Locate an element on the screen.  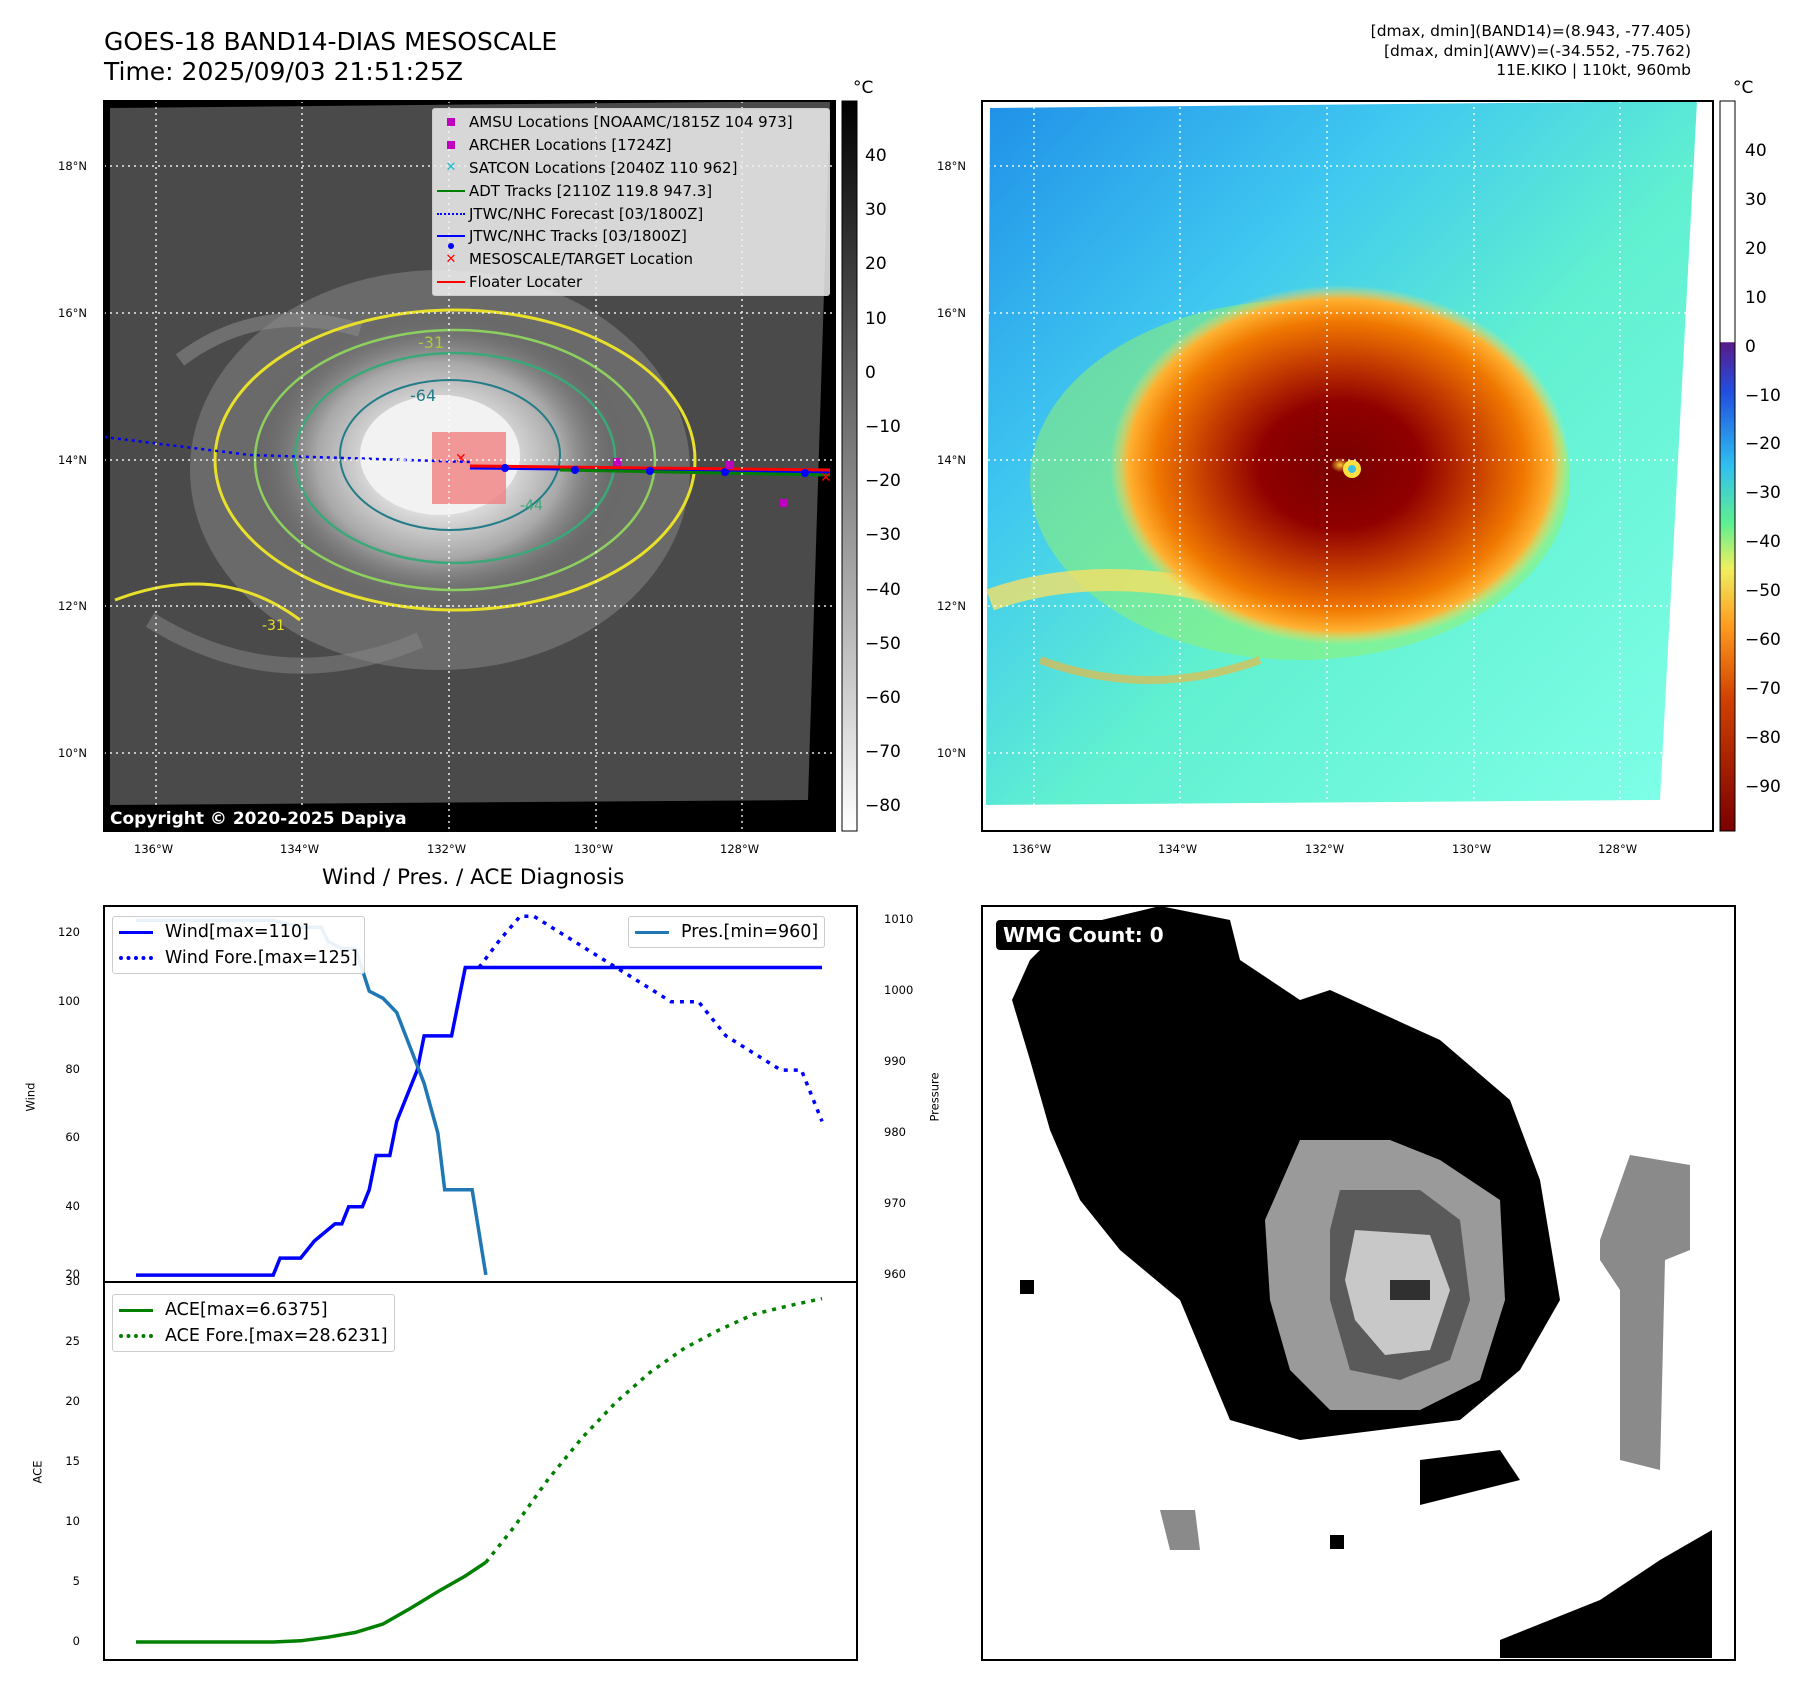
colorbar-tick-label: 20 is located at coordinates (1756, 248).